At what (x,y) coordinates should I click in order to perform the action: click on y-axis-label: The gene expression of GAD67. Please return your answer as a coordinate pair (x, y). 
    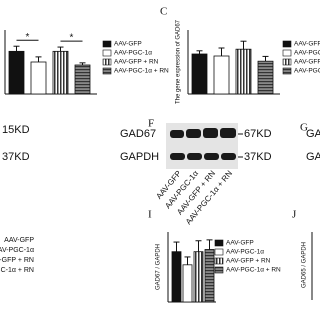
    Looking at the image, I should click on (179, 61).